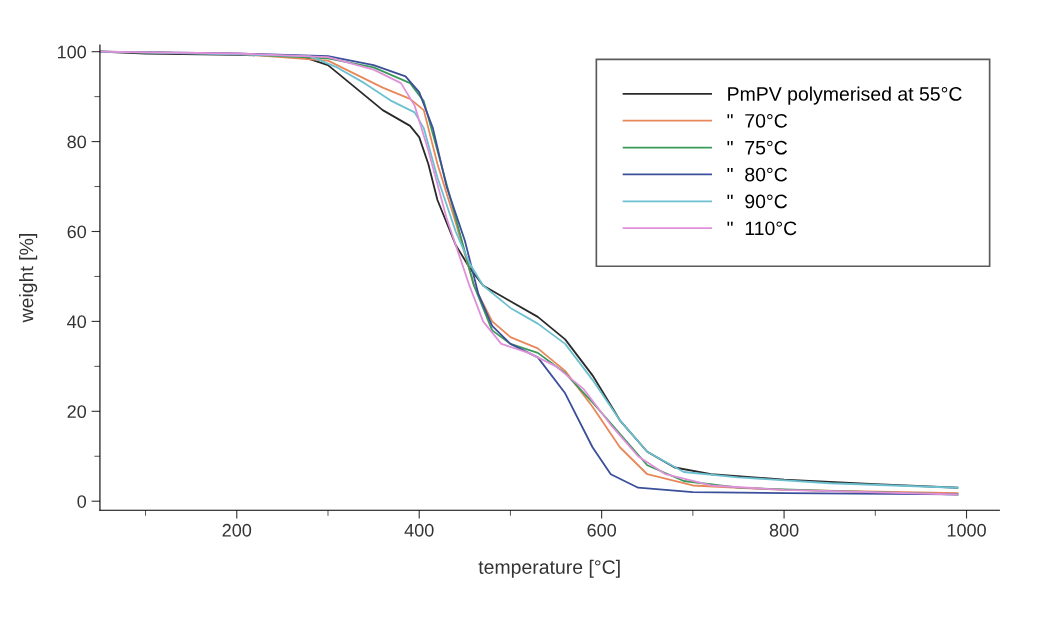  Describe the element at coordinates (419, 530) in the screenshot. I see `x-tick-label: 400` at that location.